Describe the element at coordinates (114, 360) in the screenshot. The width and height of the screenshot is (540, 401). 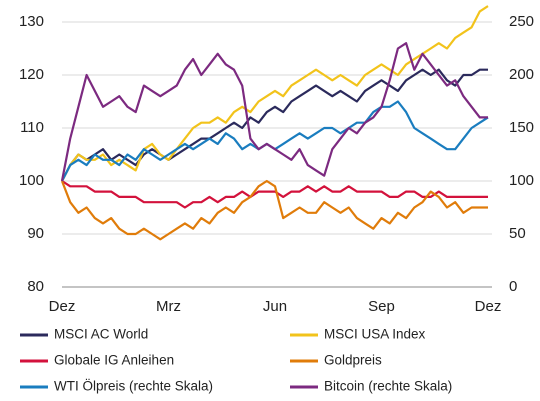
I see `legend-label: Globale IG Anleihen` at that location.